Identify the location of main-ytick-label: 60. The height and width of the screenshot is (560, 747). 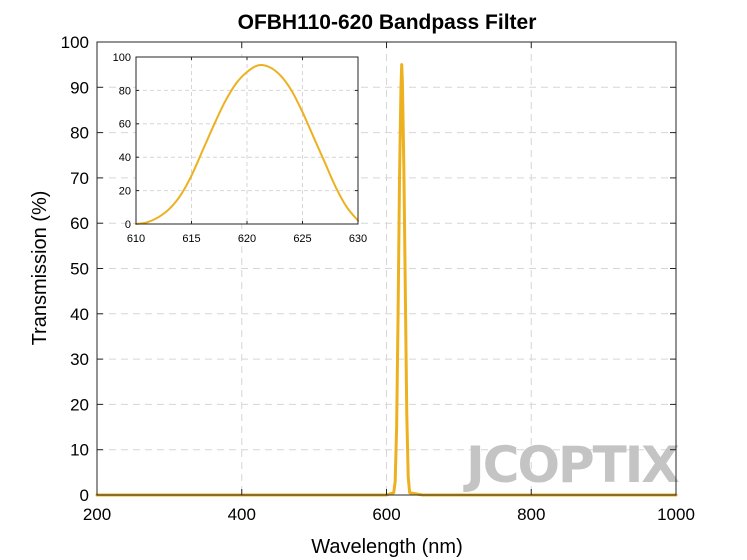
(79, 223).